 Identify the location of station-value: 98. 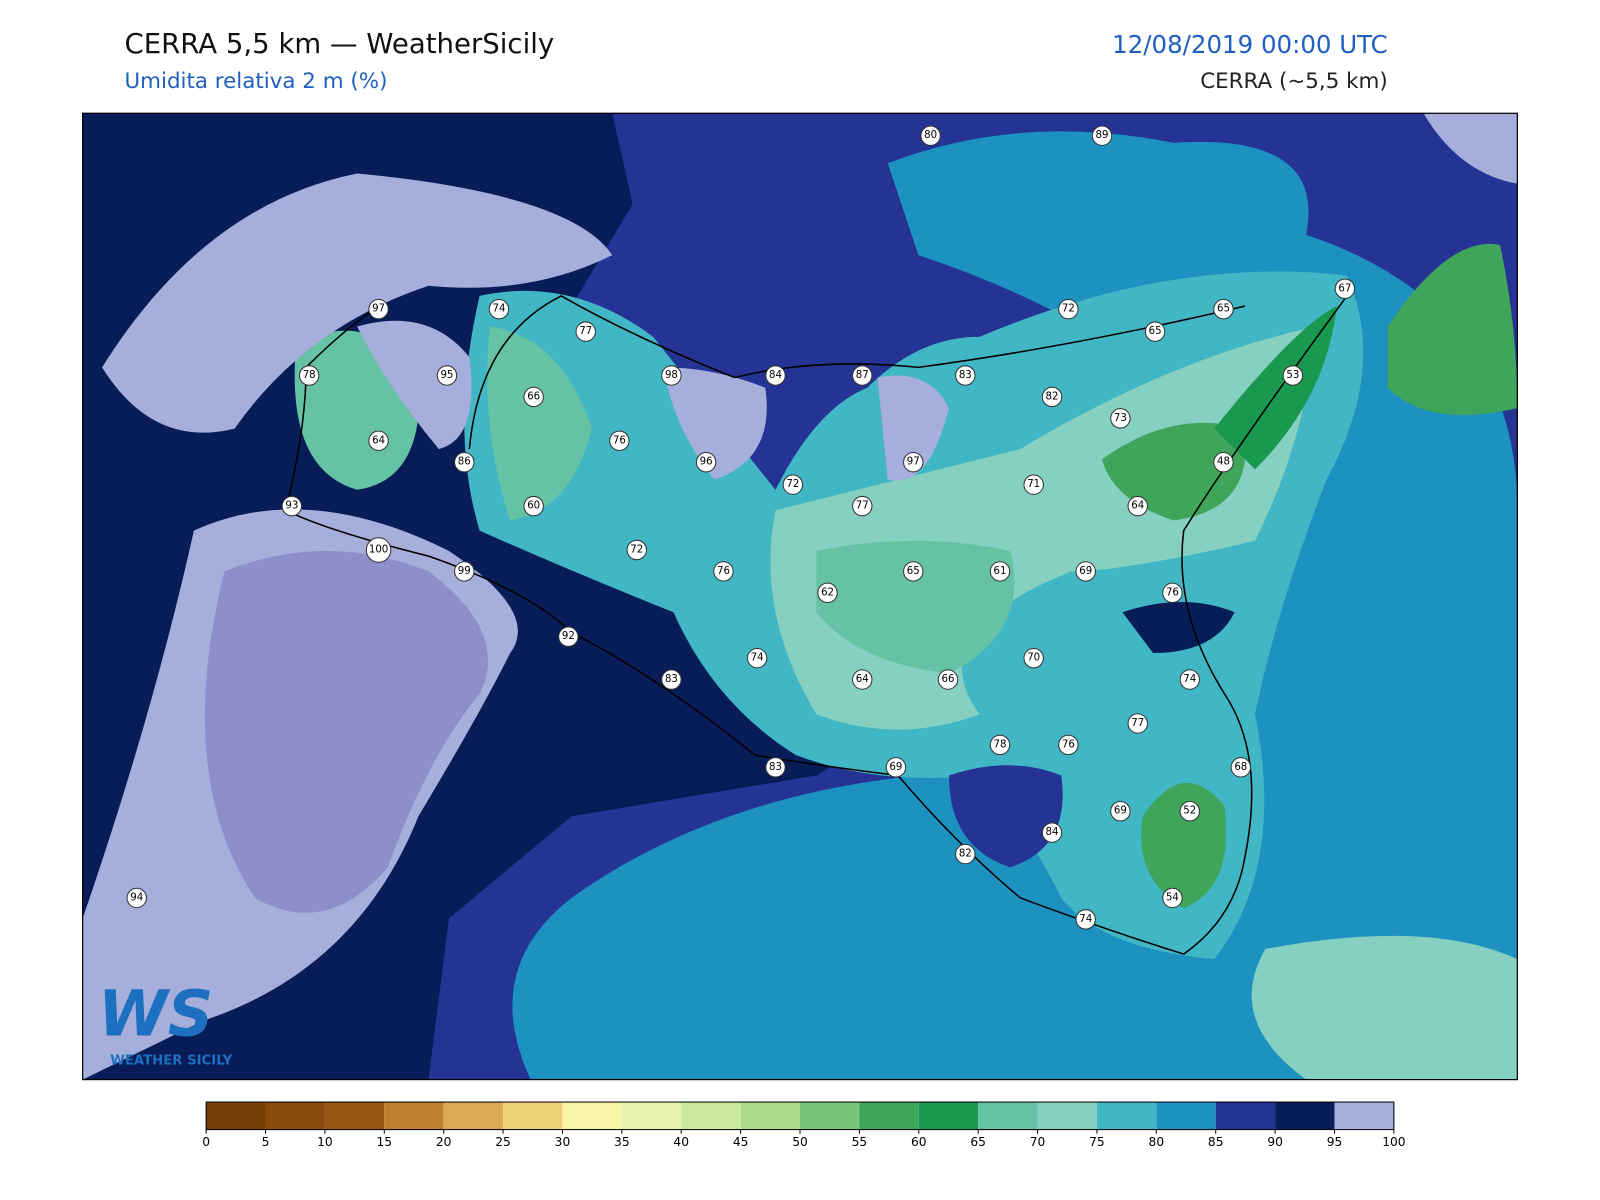
(671, 375).